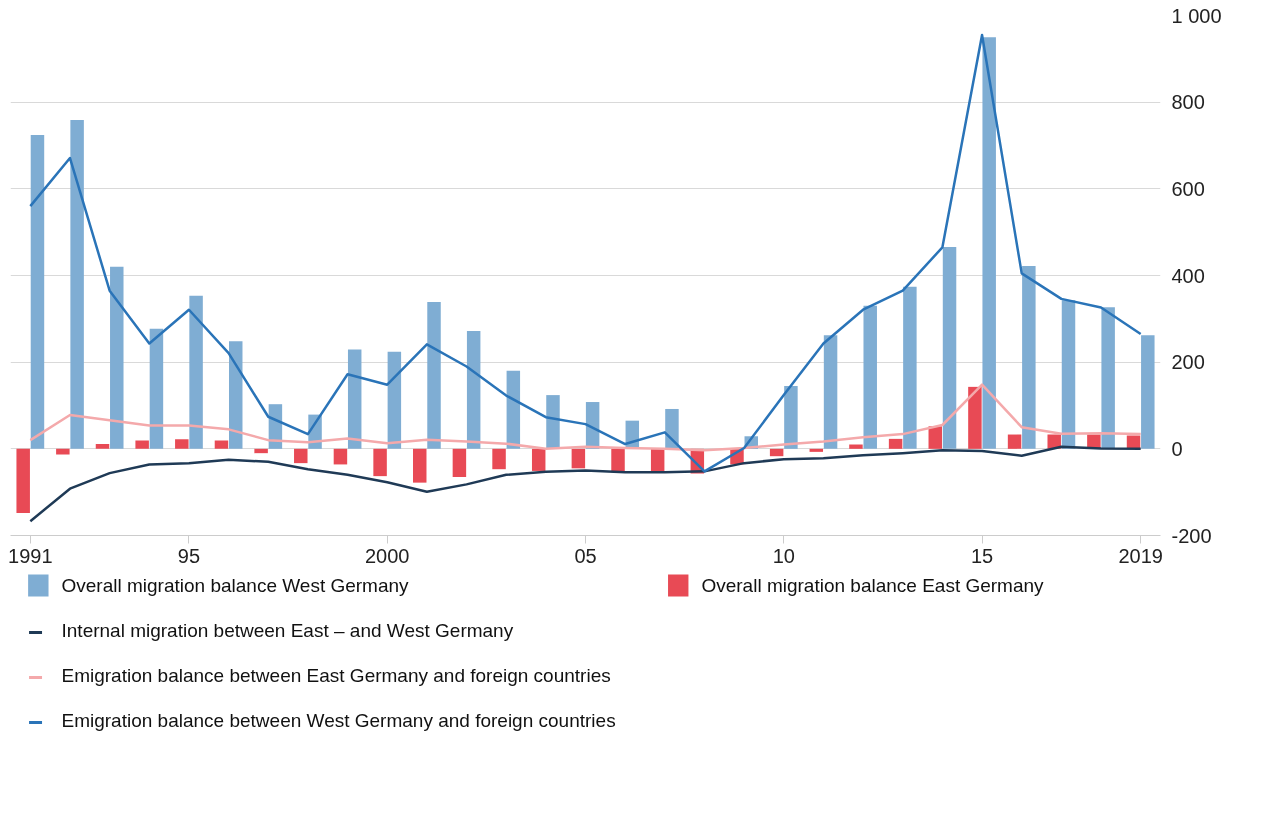 This screenshot has width=1283, height=821. What do you see at coordinates (873, 585) in the screenshot?
I see `legend-label: Overall migration balance East Germany` at bounding box center [873, 585].